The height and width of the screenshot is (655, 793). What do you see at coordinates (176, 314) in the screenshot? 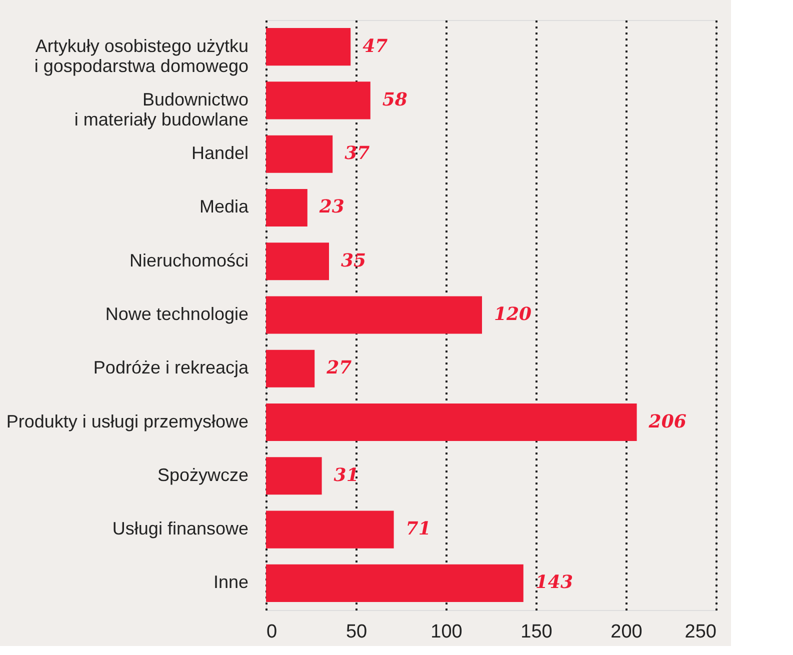
I see `y-tick-label: Nowe technologie` at bounding box center [176, 314].